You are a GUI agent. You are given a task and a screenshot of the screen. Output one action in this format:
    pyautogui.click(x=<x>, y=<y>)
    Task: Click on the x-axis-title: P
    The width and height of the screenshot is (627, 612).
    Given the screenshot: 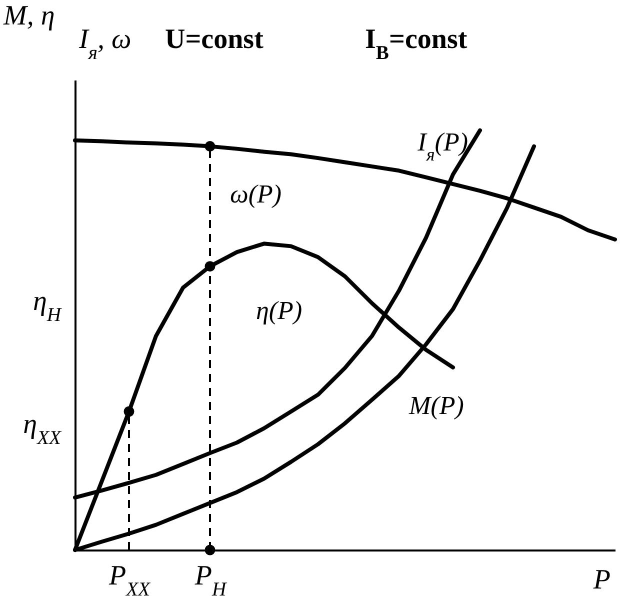 What is the action you would take?
    pyautogui.click(x=601, y=580)
    